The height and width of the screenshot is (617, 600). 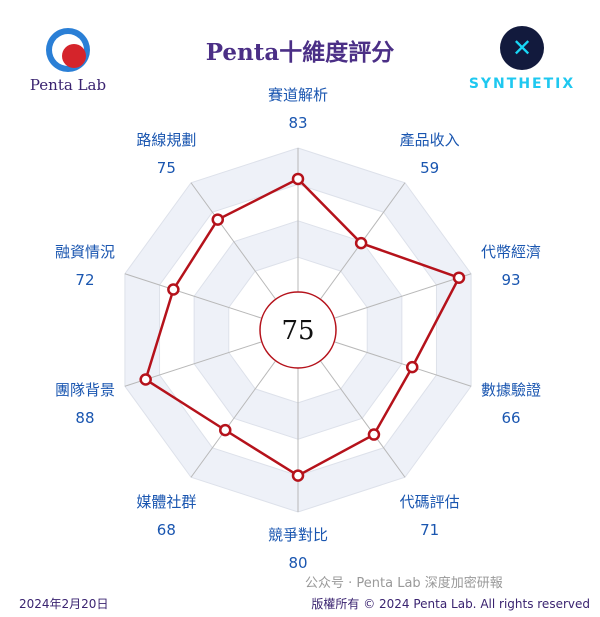 I want to click on value-label: 59, so click(x=429, y=168).